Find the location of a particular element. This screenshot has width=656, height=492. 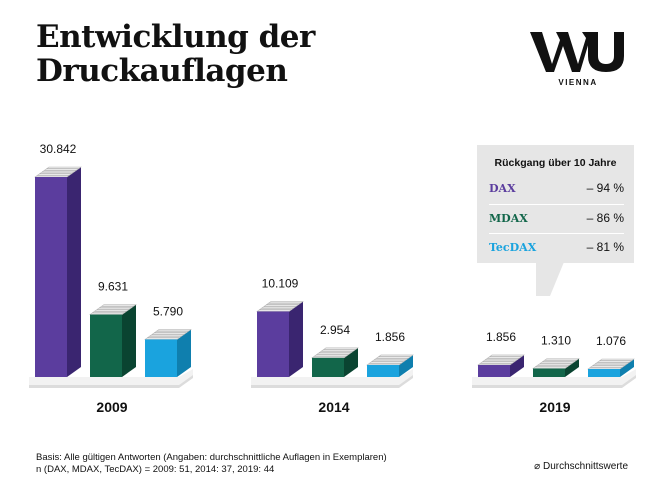

data-label: 30.842 is located at coordinates (58, 149).